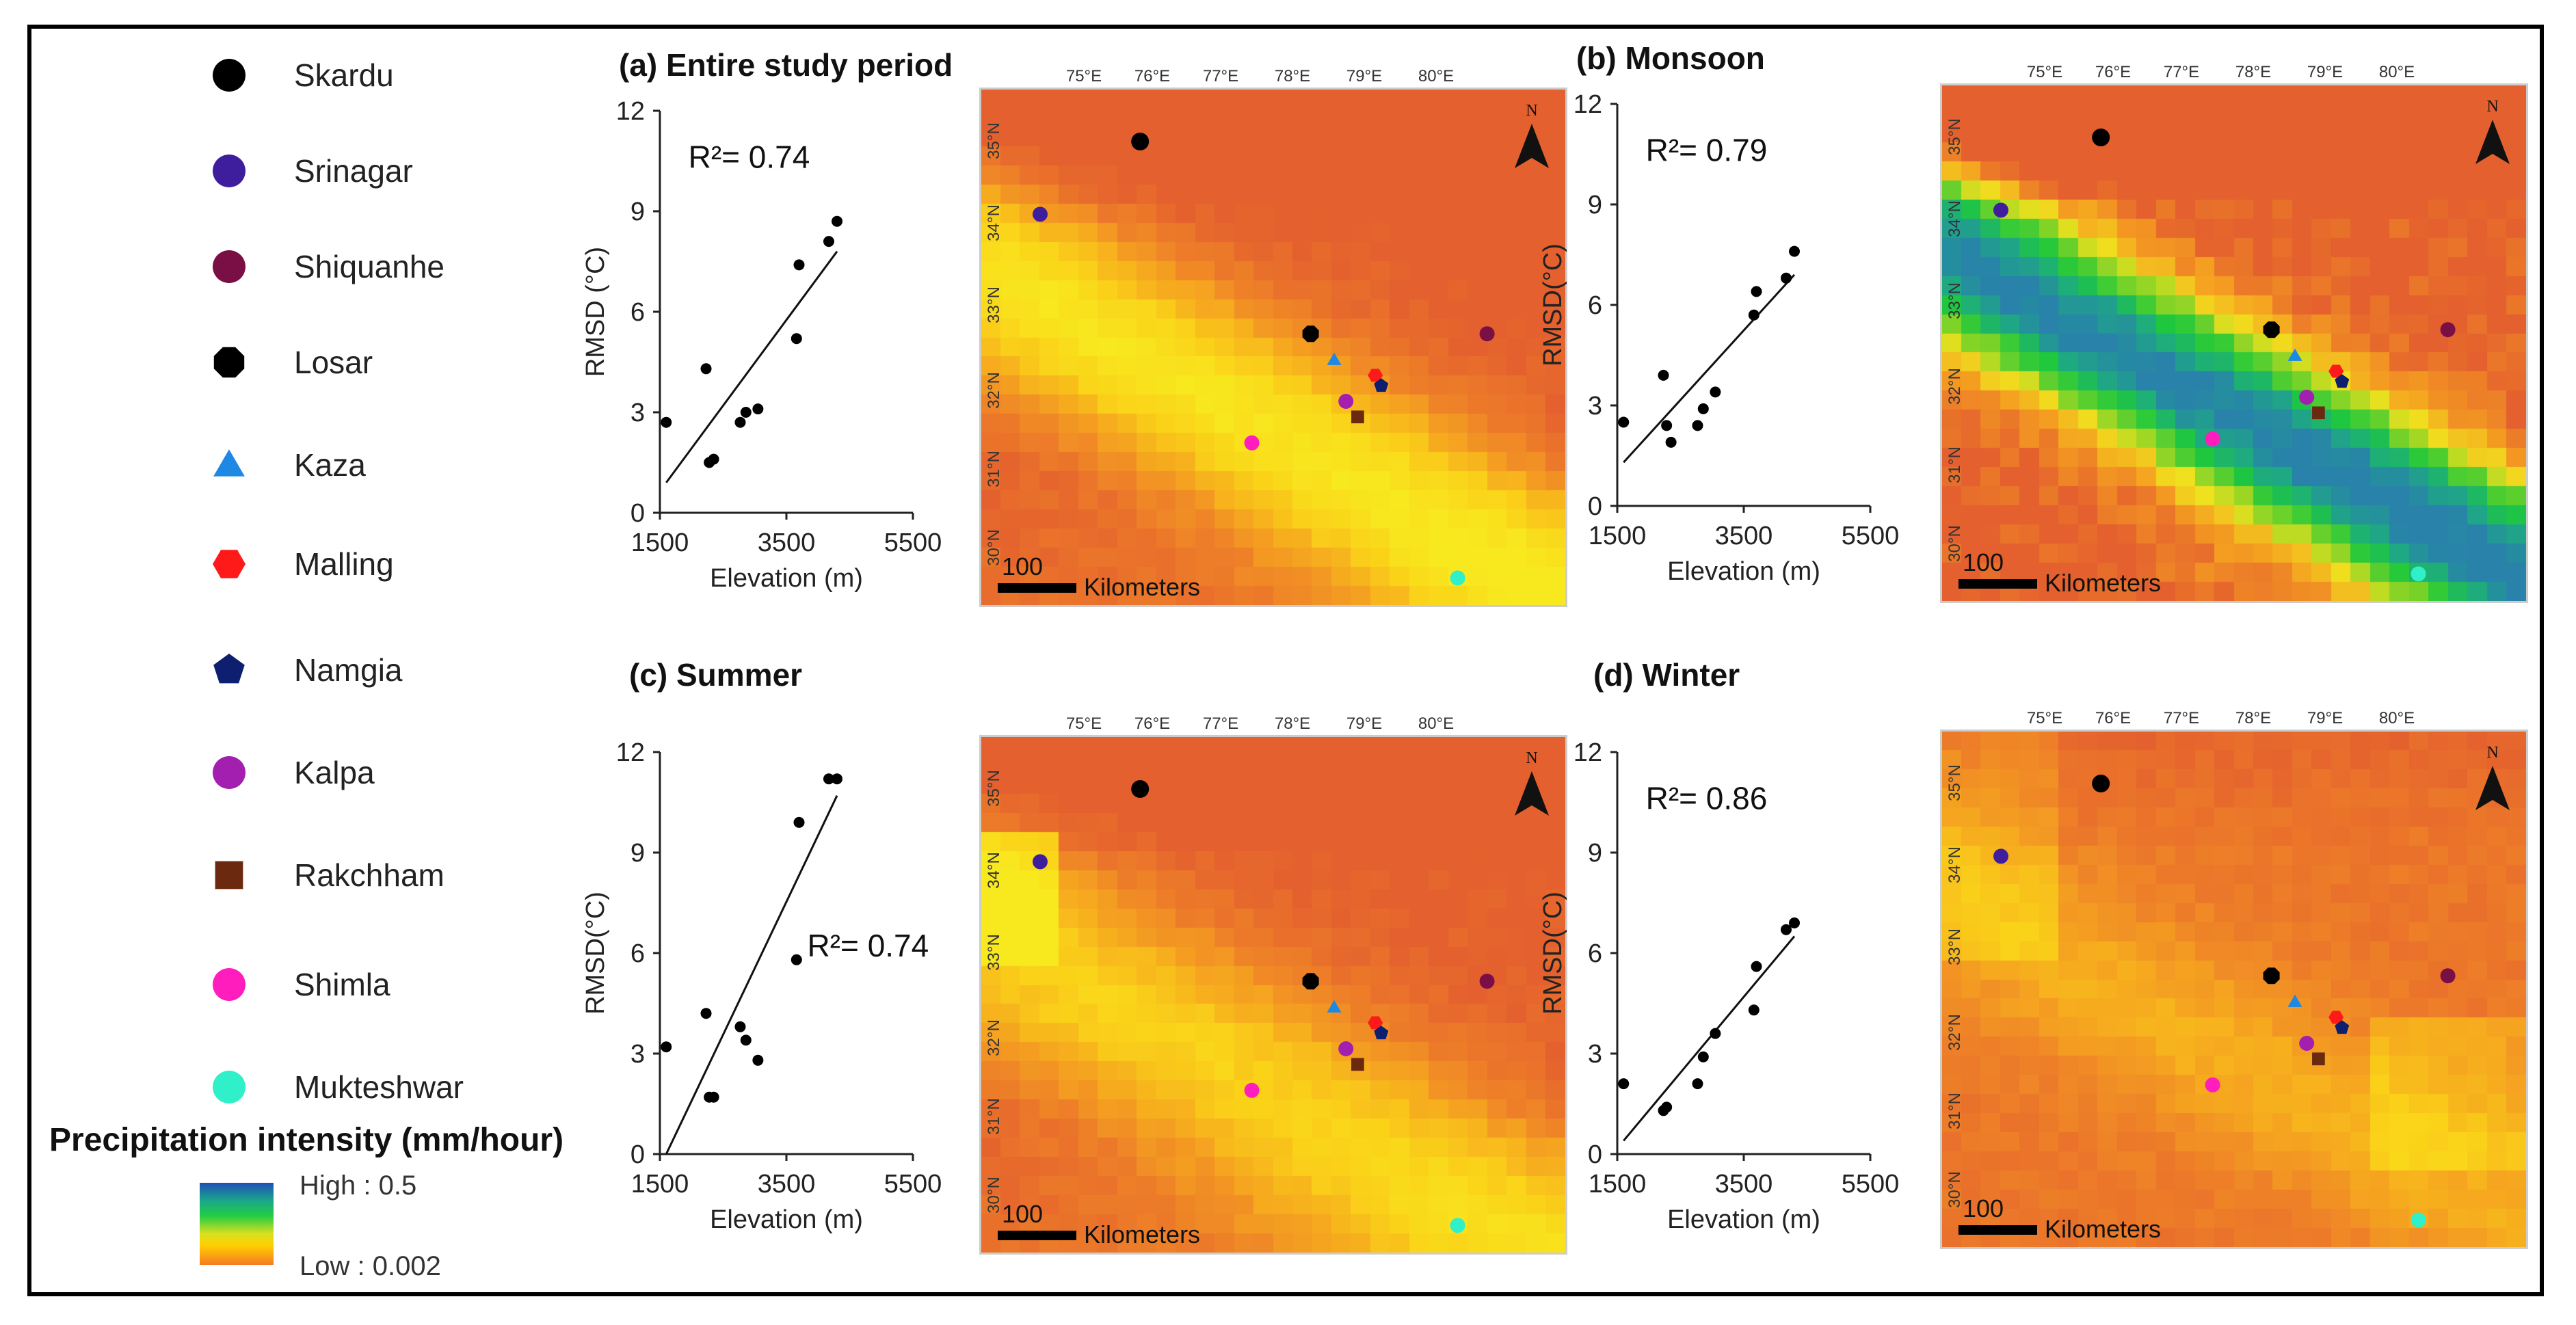 The height and width of the screenshot is (1325, 2576). I want to click on legend-marker-mukteshwar, so click(229, 1087).